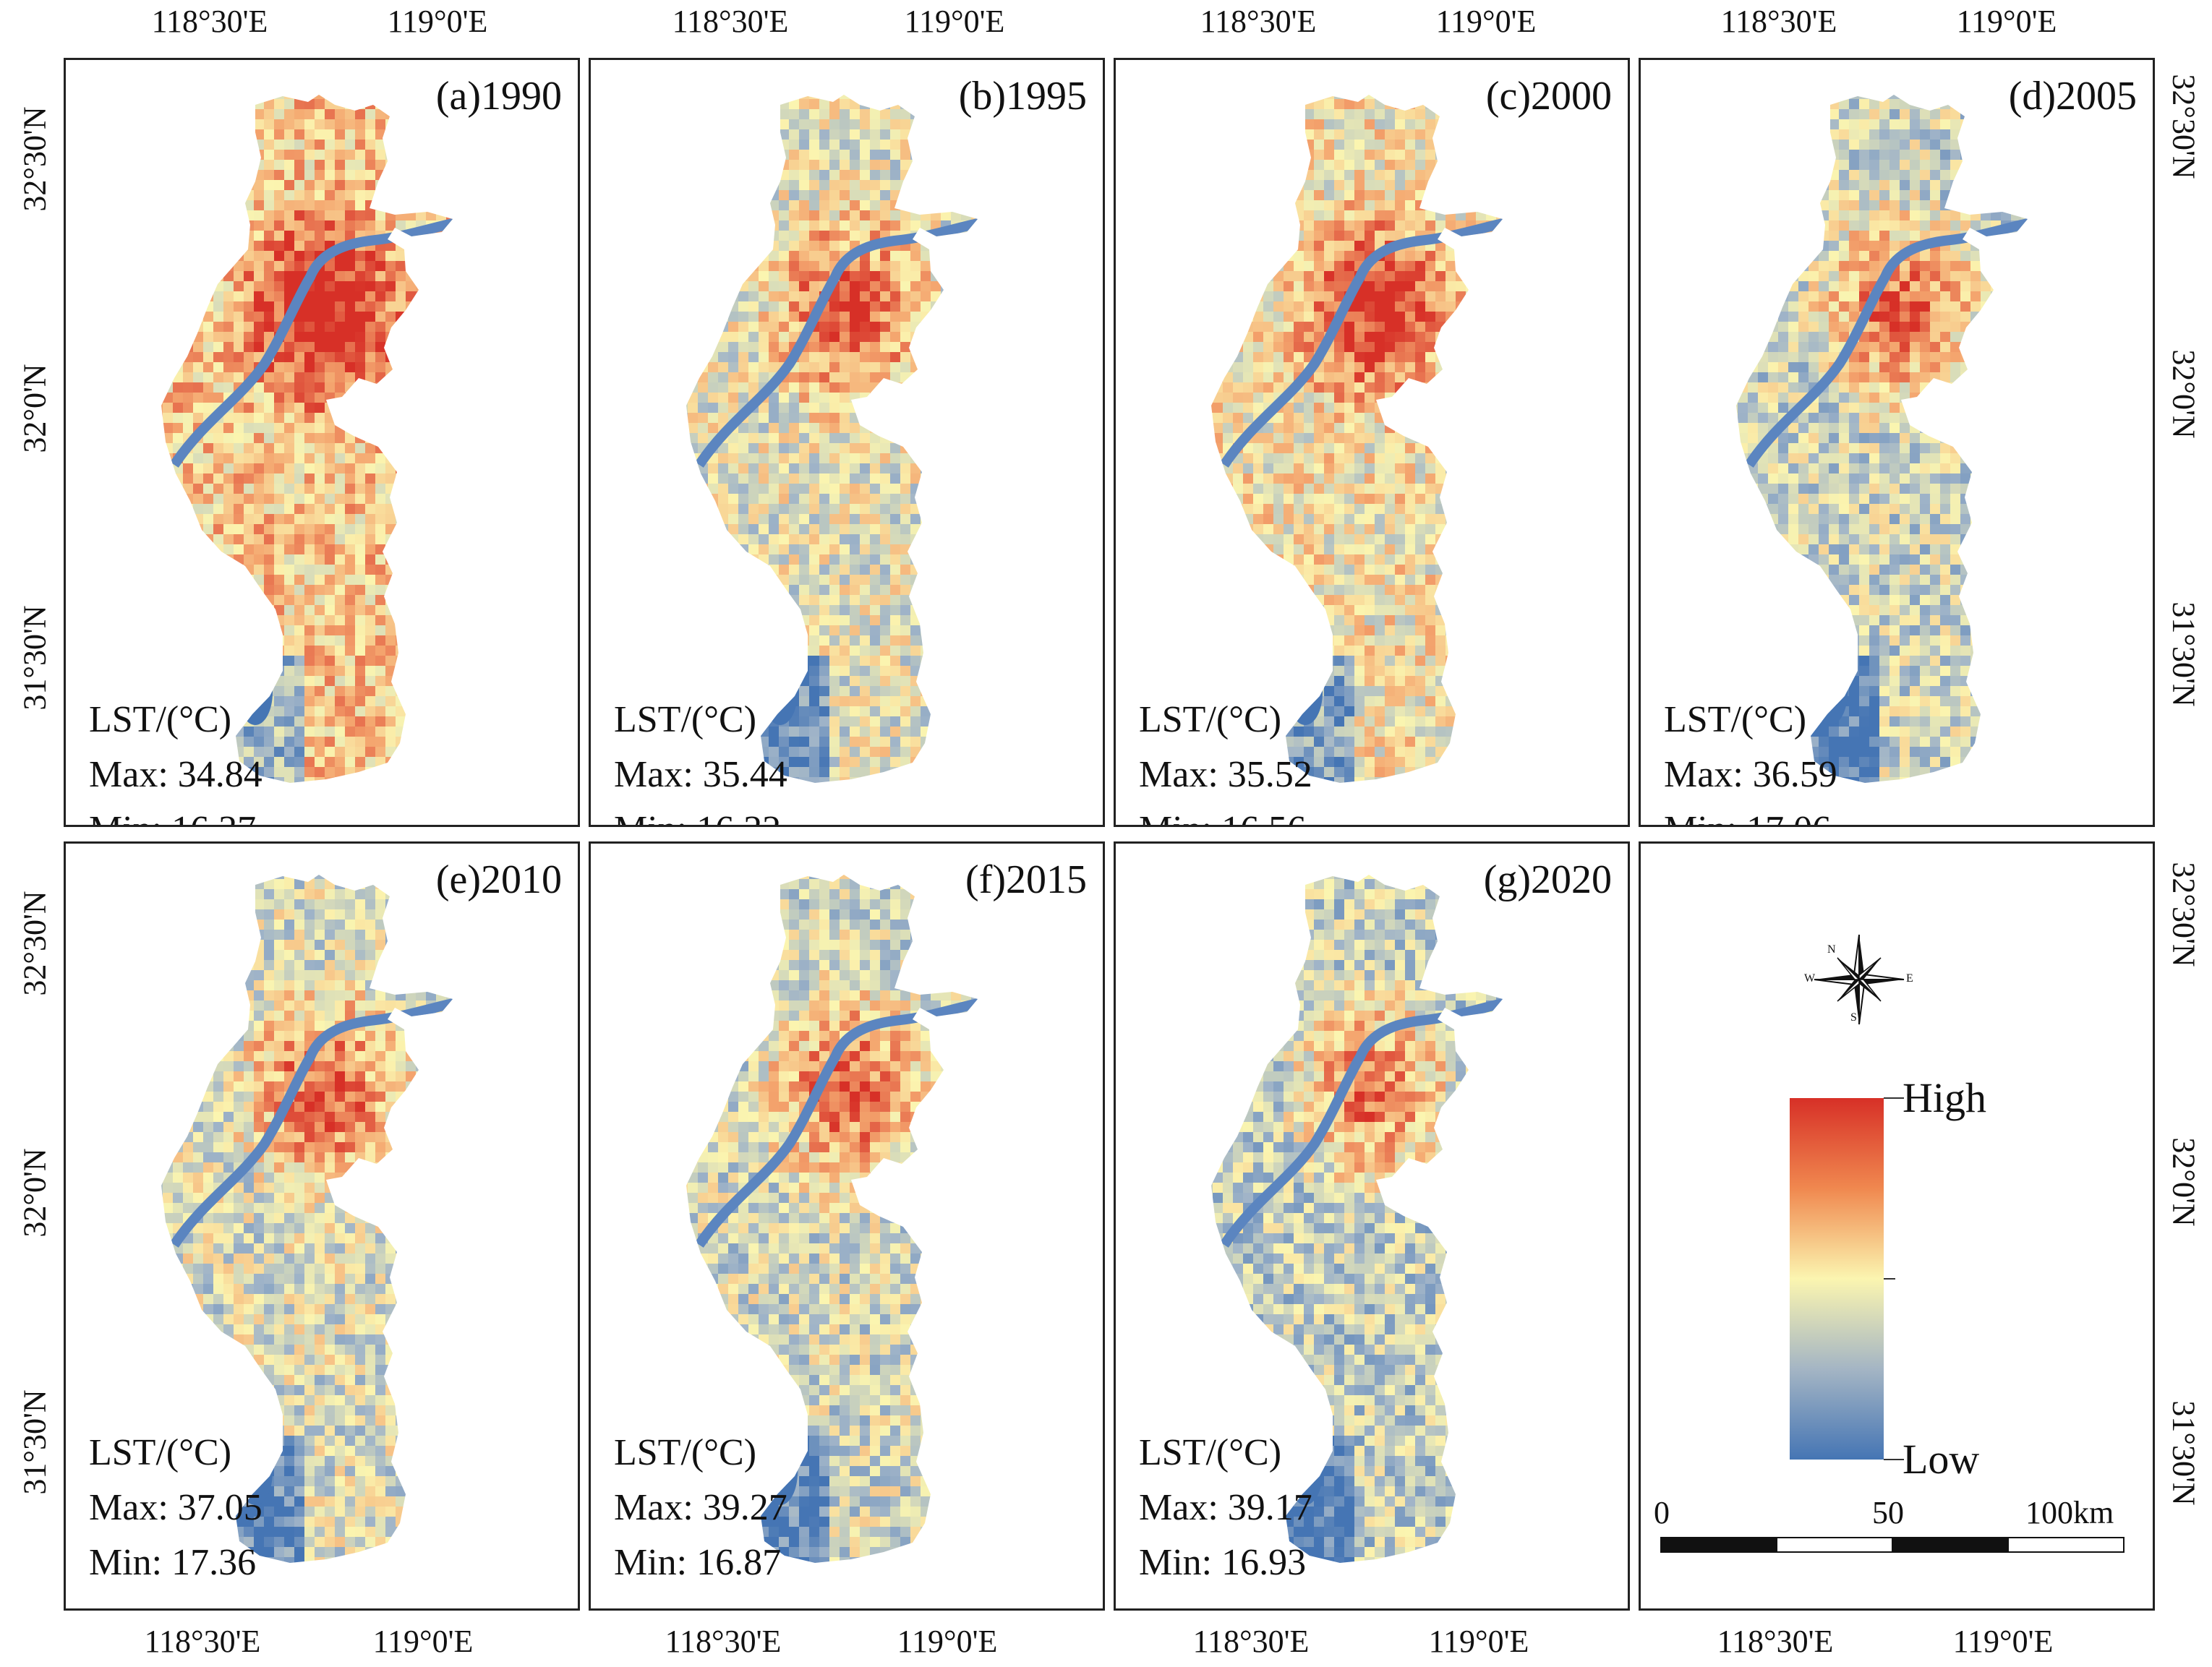  What do you see at coordinates (1941, 1459) in the screenshot?
I see `legend-low-label: Low` at bounding box center [1941, 1459].